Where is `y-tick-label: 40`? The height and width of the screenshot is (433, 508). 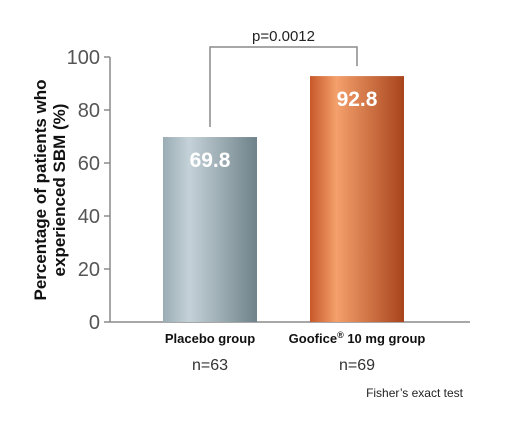
y-tick-label: 40 is located at coordinates (89, 217).